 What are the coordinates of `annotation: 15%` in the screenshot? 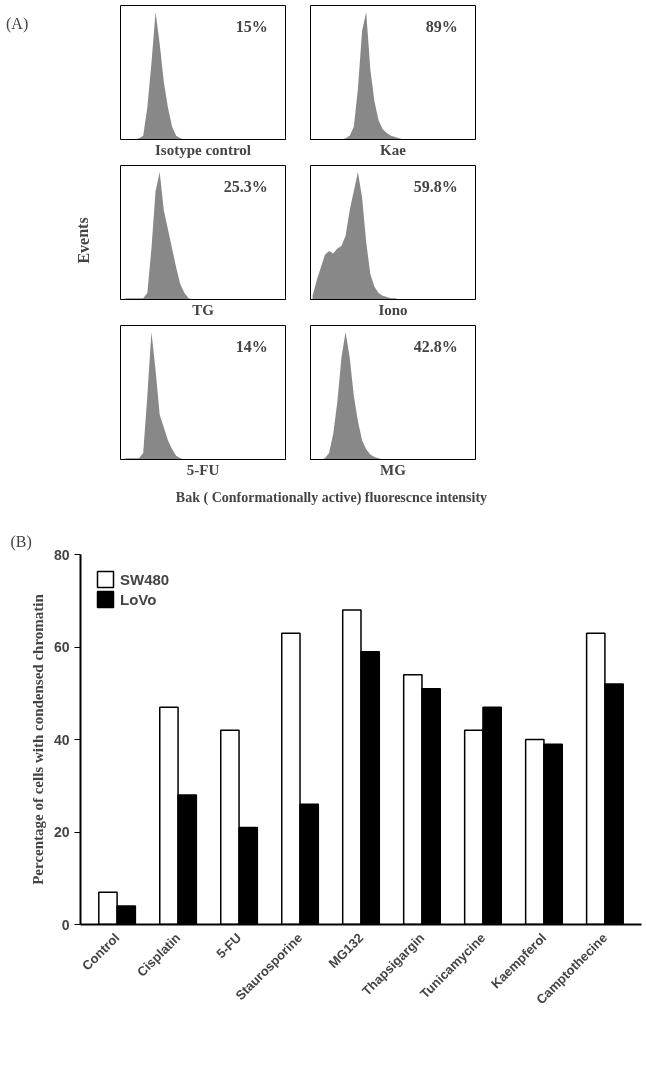 It's located at (251, 27).